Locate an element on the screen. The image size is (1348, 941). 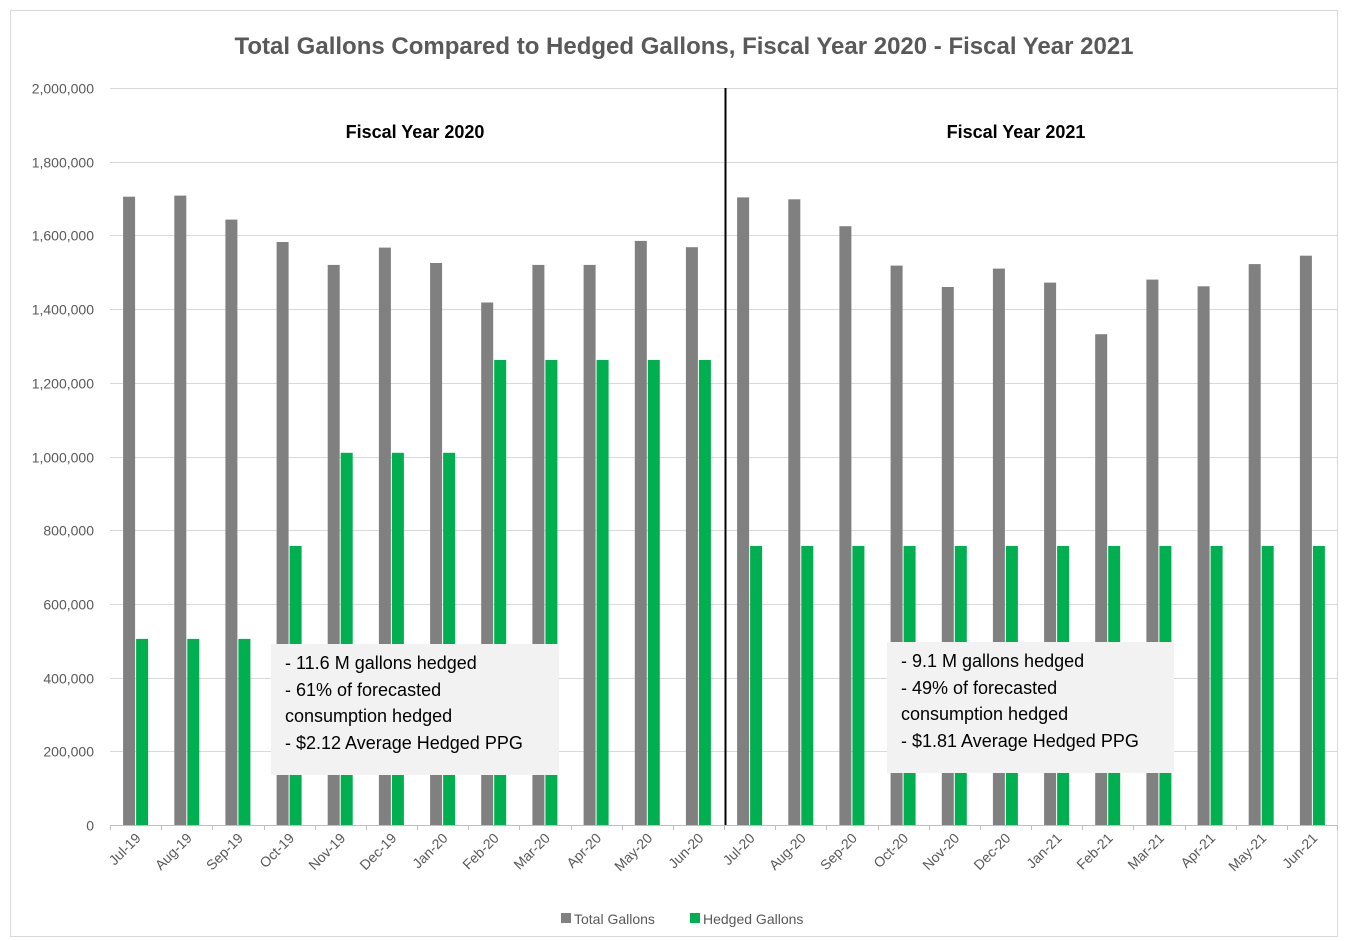
x-tick-label: Sep-20 is located at coordinates (838, 851).